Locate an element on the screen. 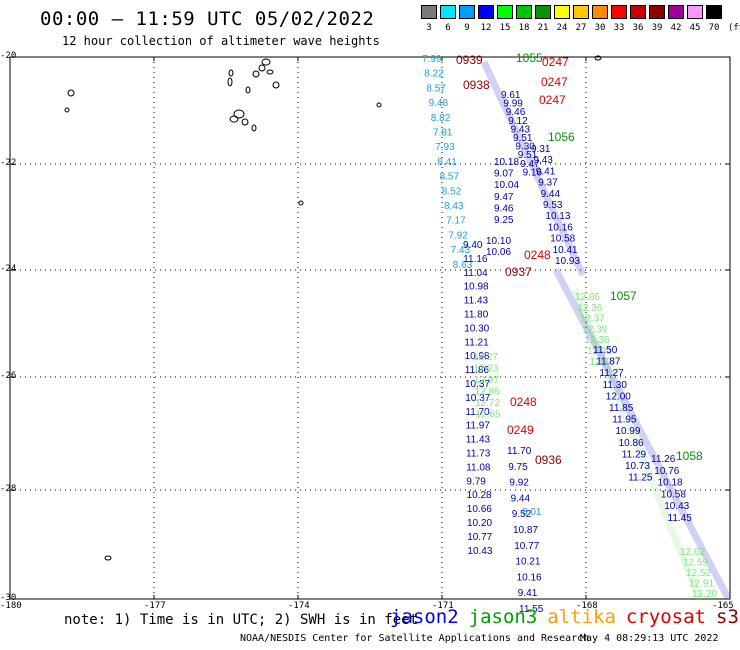 The width and height of the screenshot is (740, 650). wave-height-label: 9.92 is located at coordinates (519, 483).